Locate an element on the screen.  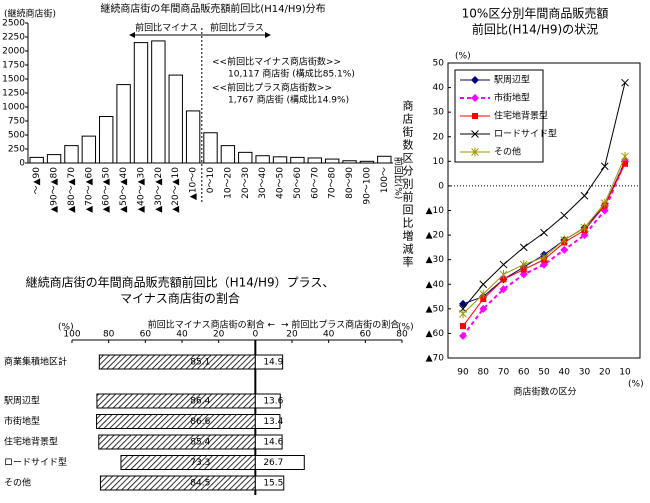
value-label: 15.5 is located at coordinates (273, 484).